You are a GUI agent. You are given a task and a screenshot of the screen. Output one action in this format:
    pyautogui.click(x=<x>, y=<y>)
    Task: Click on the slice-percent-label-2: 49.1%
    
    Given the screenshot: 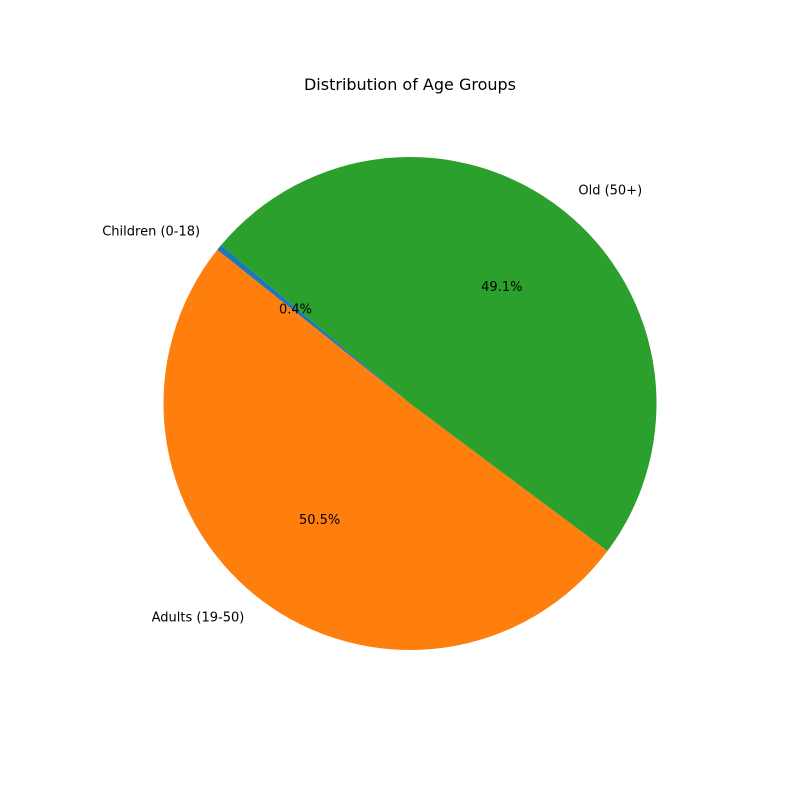 What is the action you would take?
    pyautogui.click(x=501, y=287)
    